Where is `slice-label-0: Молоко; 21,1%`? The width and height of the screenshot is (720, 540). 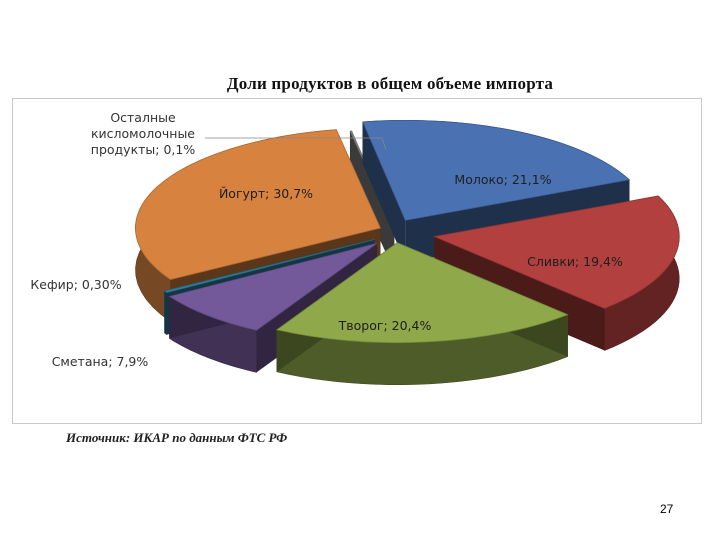 slice-label-0: Молоко; 21,1% is located at coordinates (502, 179).